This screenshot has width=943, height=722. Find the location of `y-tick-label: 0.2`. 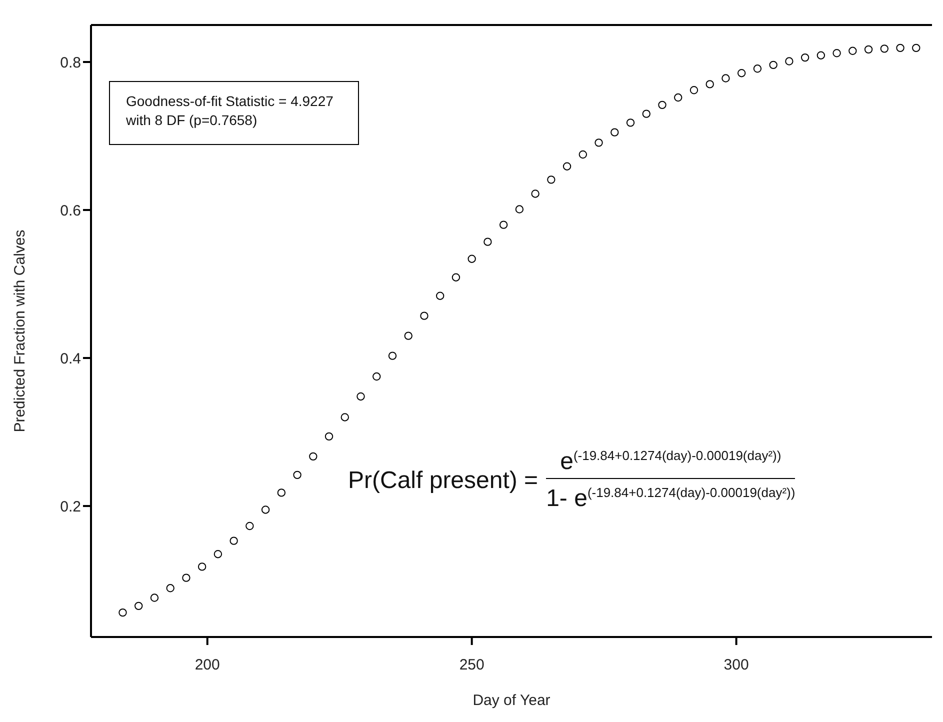

y-tick-label: 0.2 is located at coordinates (70, 507).